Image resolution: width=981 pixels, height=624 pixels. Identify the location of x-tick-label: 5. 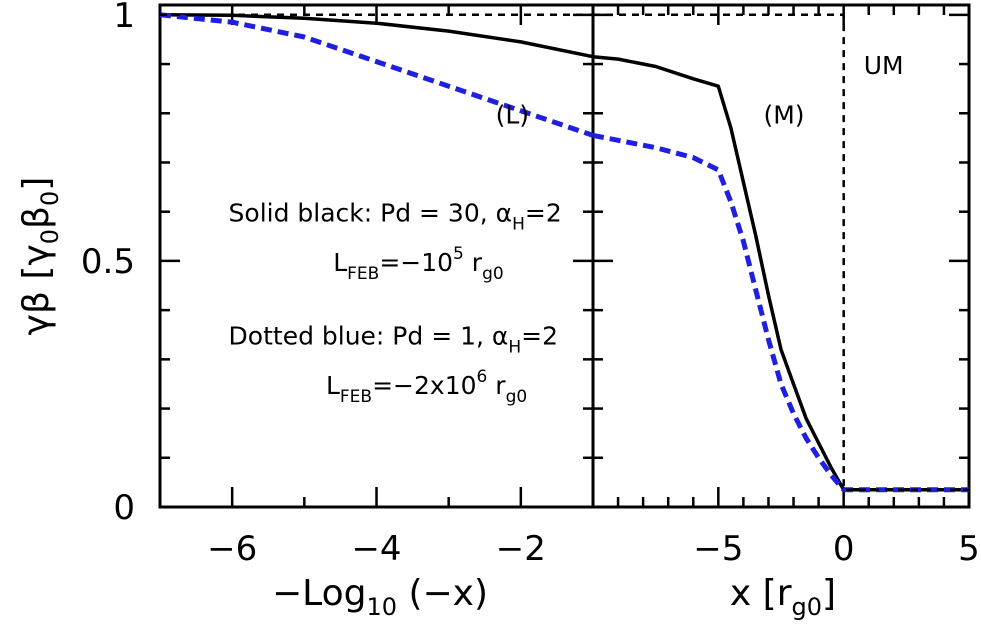
(969, 549).